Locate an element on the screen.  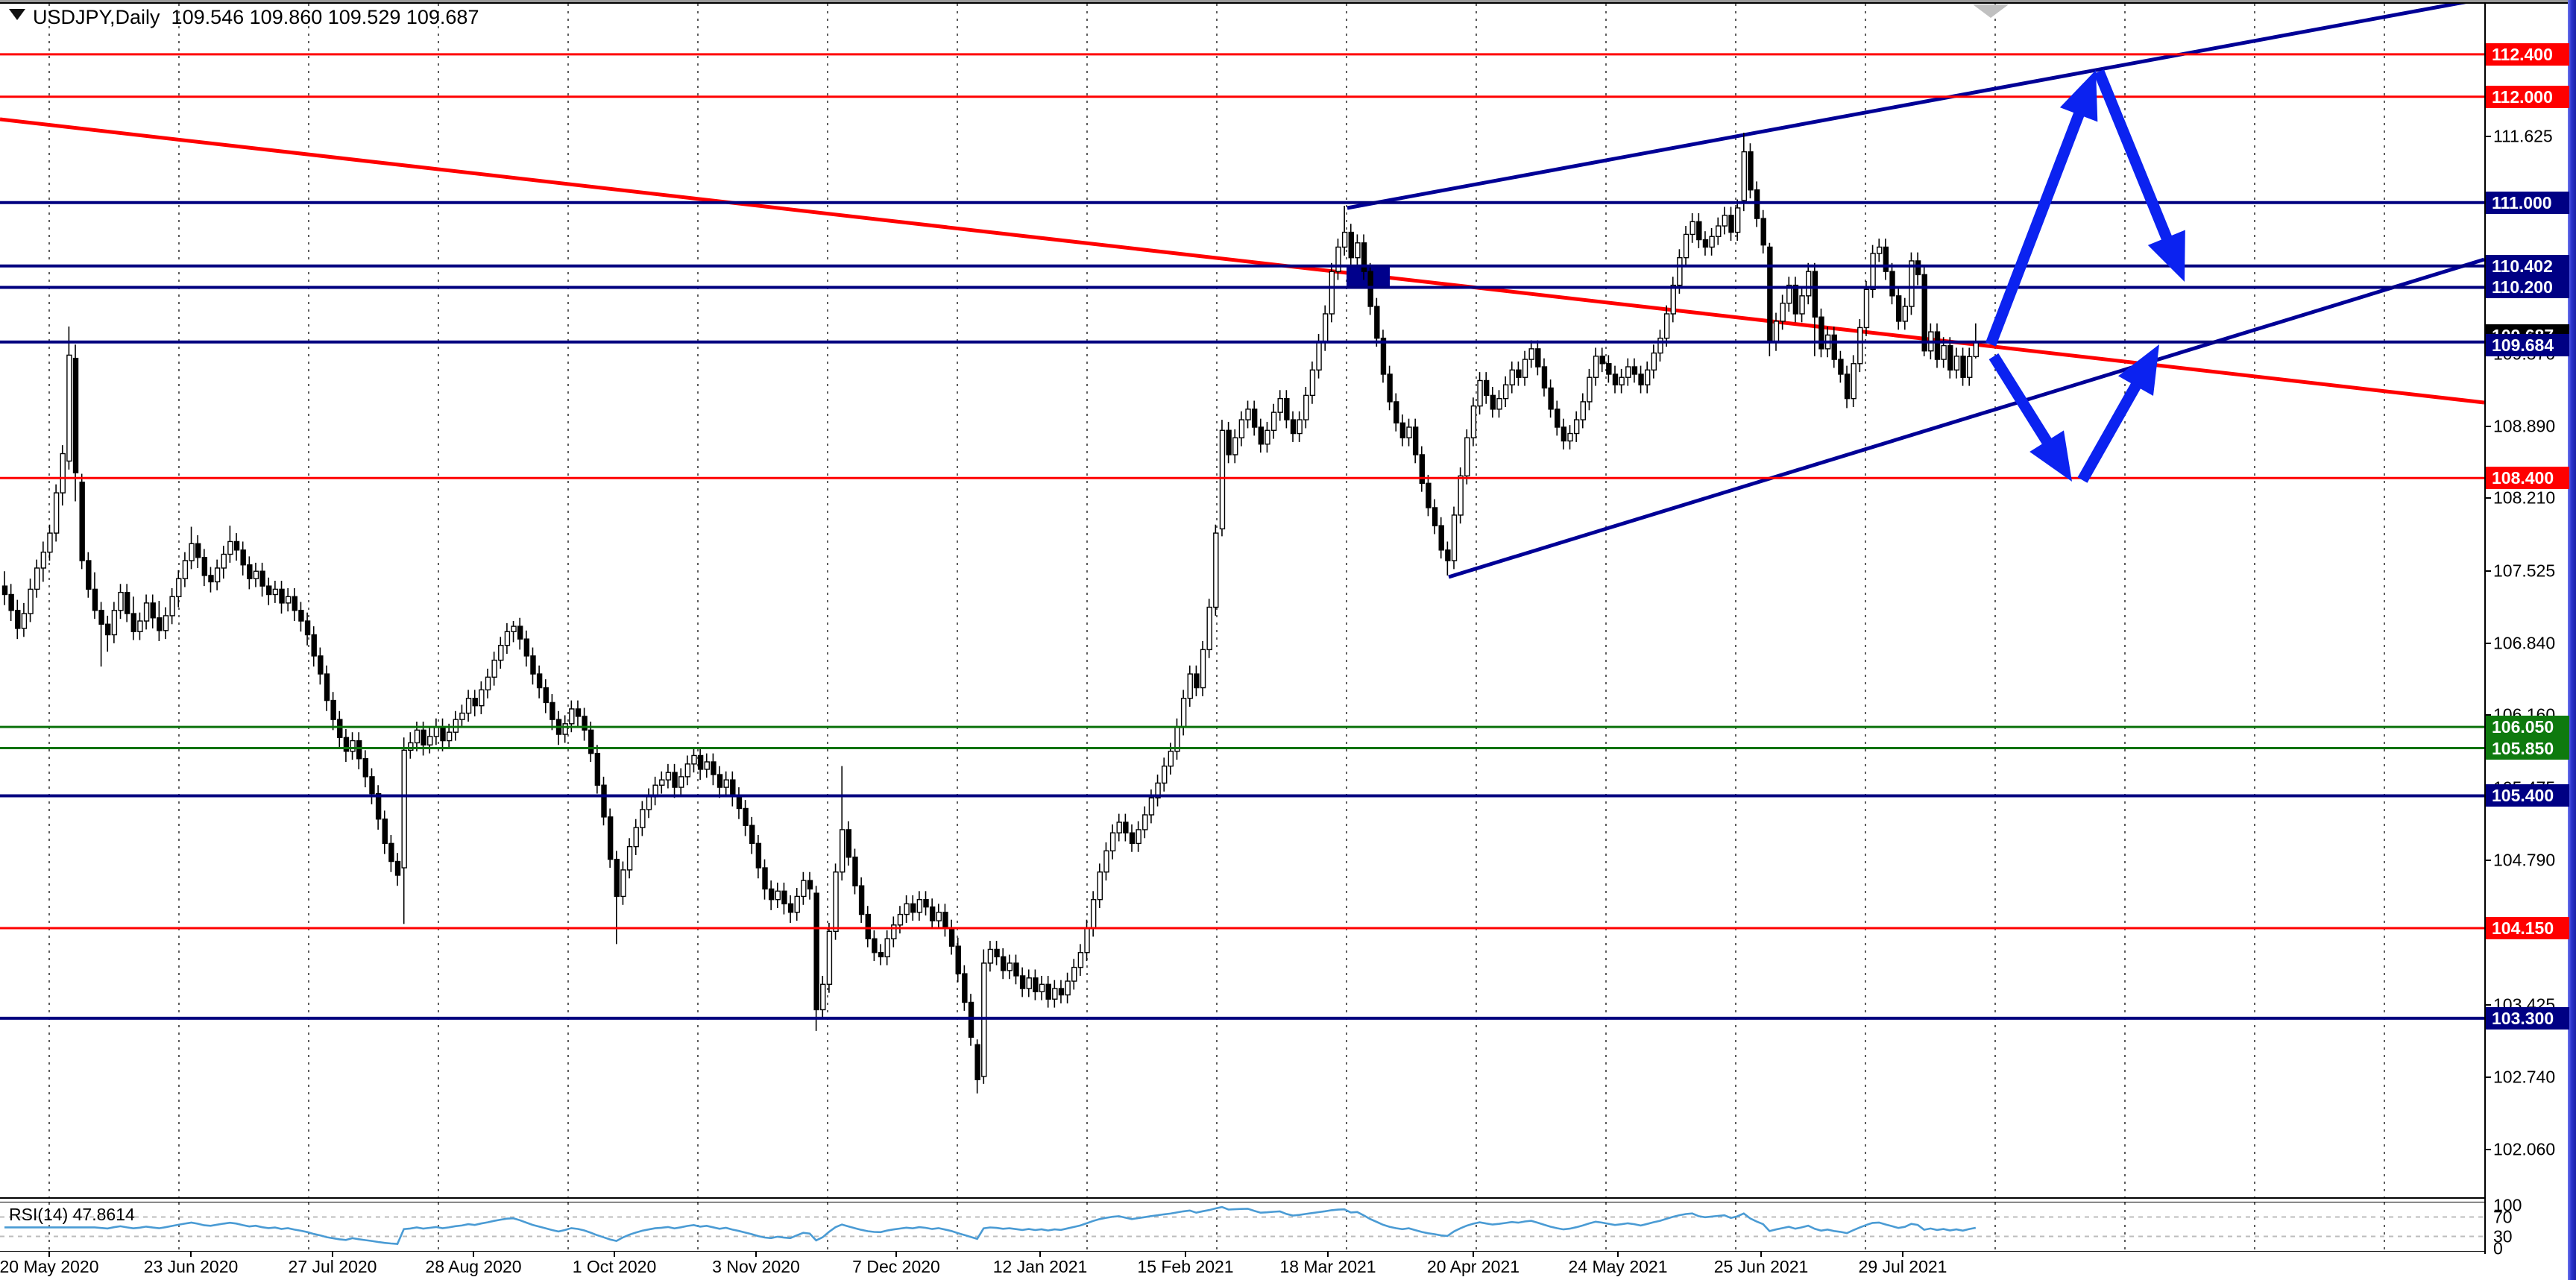
rsi-panel-bottom-border is located at coordinates (1242, 1251).